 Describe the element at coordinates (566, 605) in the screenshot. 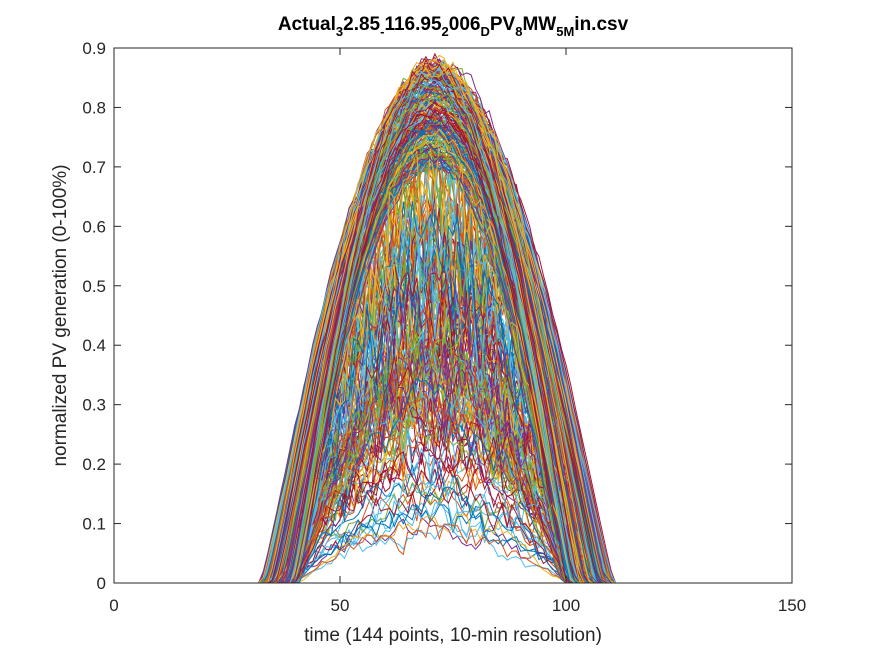

I see `x-tick-label-2: 100` at that location.